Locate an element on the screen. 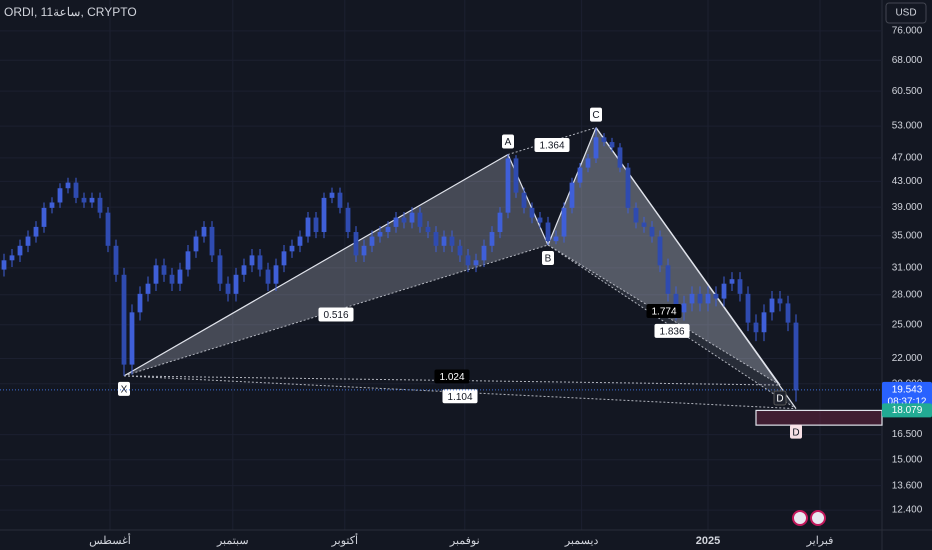  point-label: X is located at coordinates (124, 390).